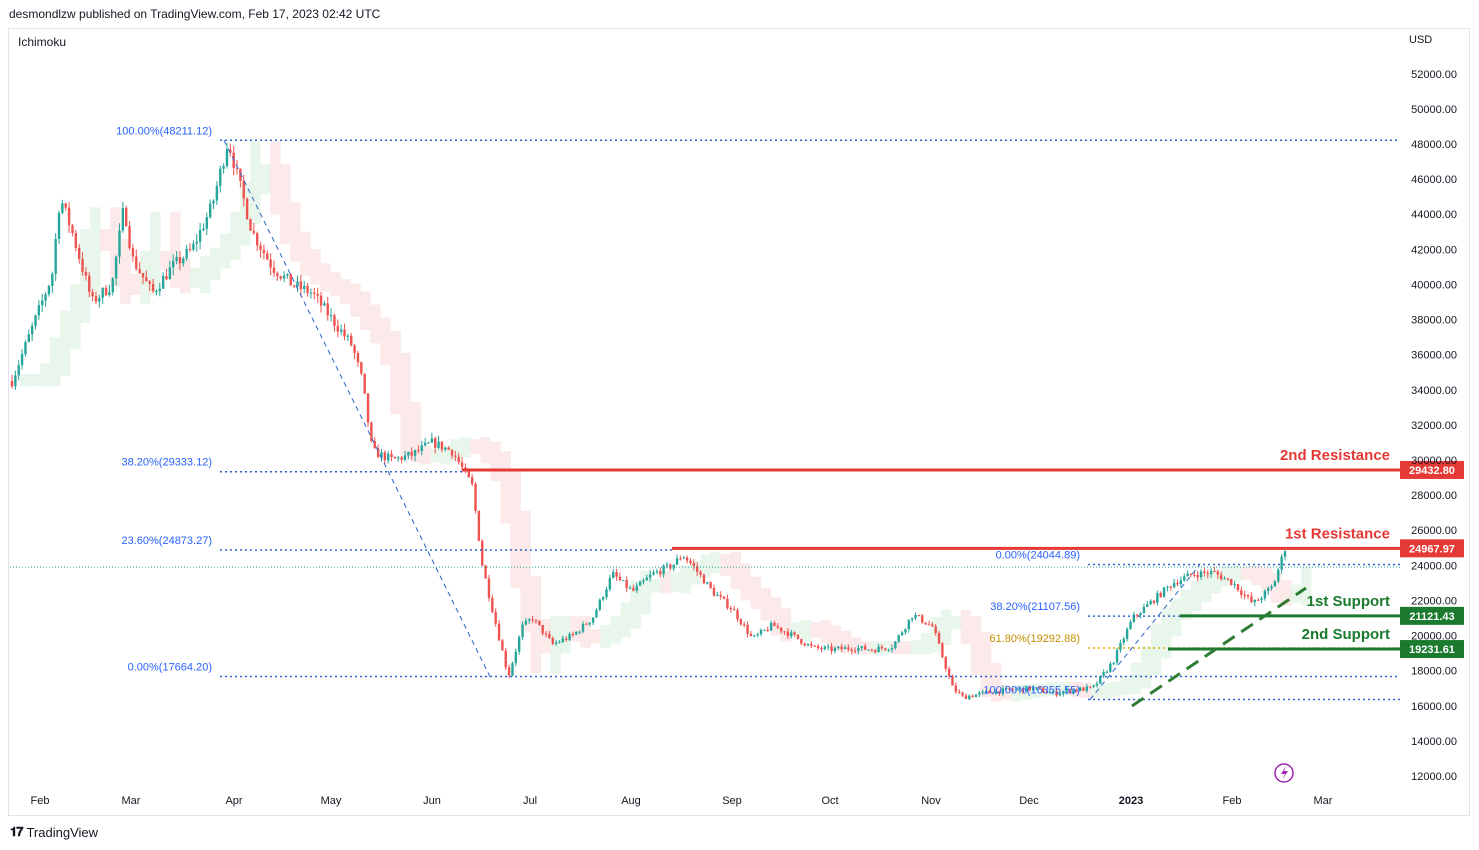  Describe the element at coordinates (164, 131) in the screenshot. I see `fib-label: 100.00%(48211.12)` at that location.